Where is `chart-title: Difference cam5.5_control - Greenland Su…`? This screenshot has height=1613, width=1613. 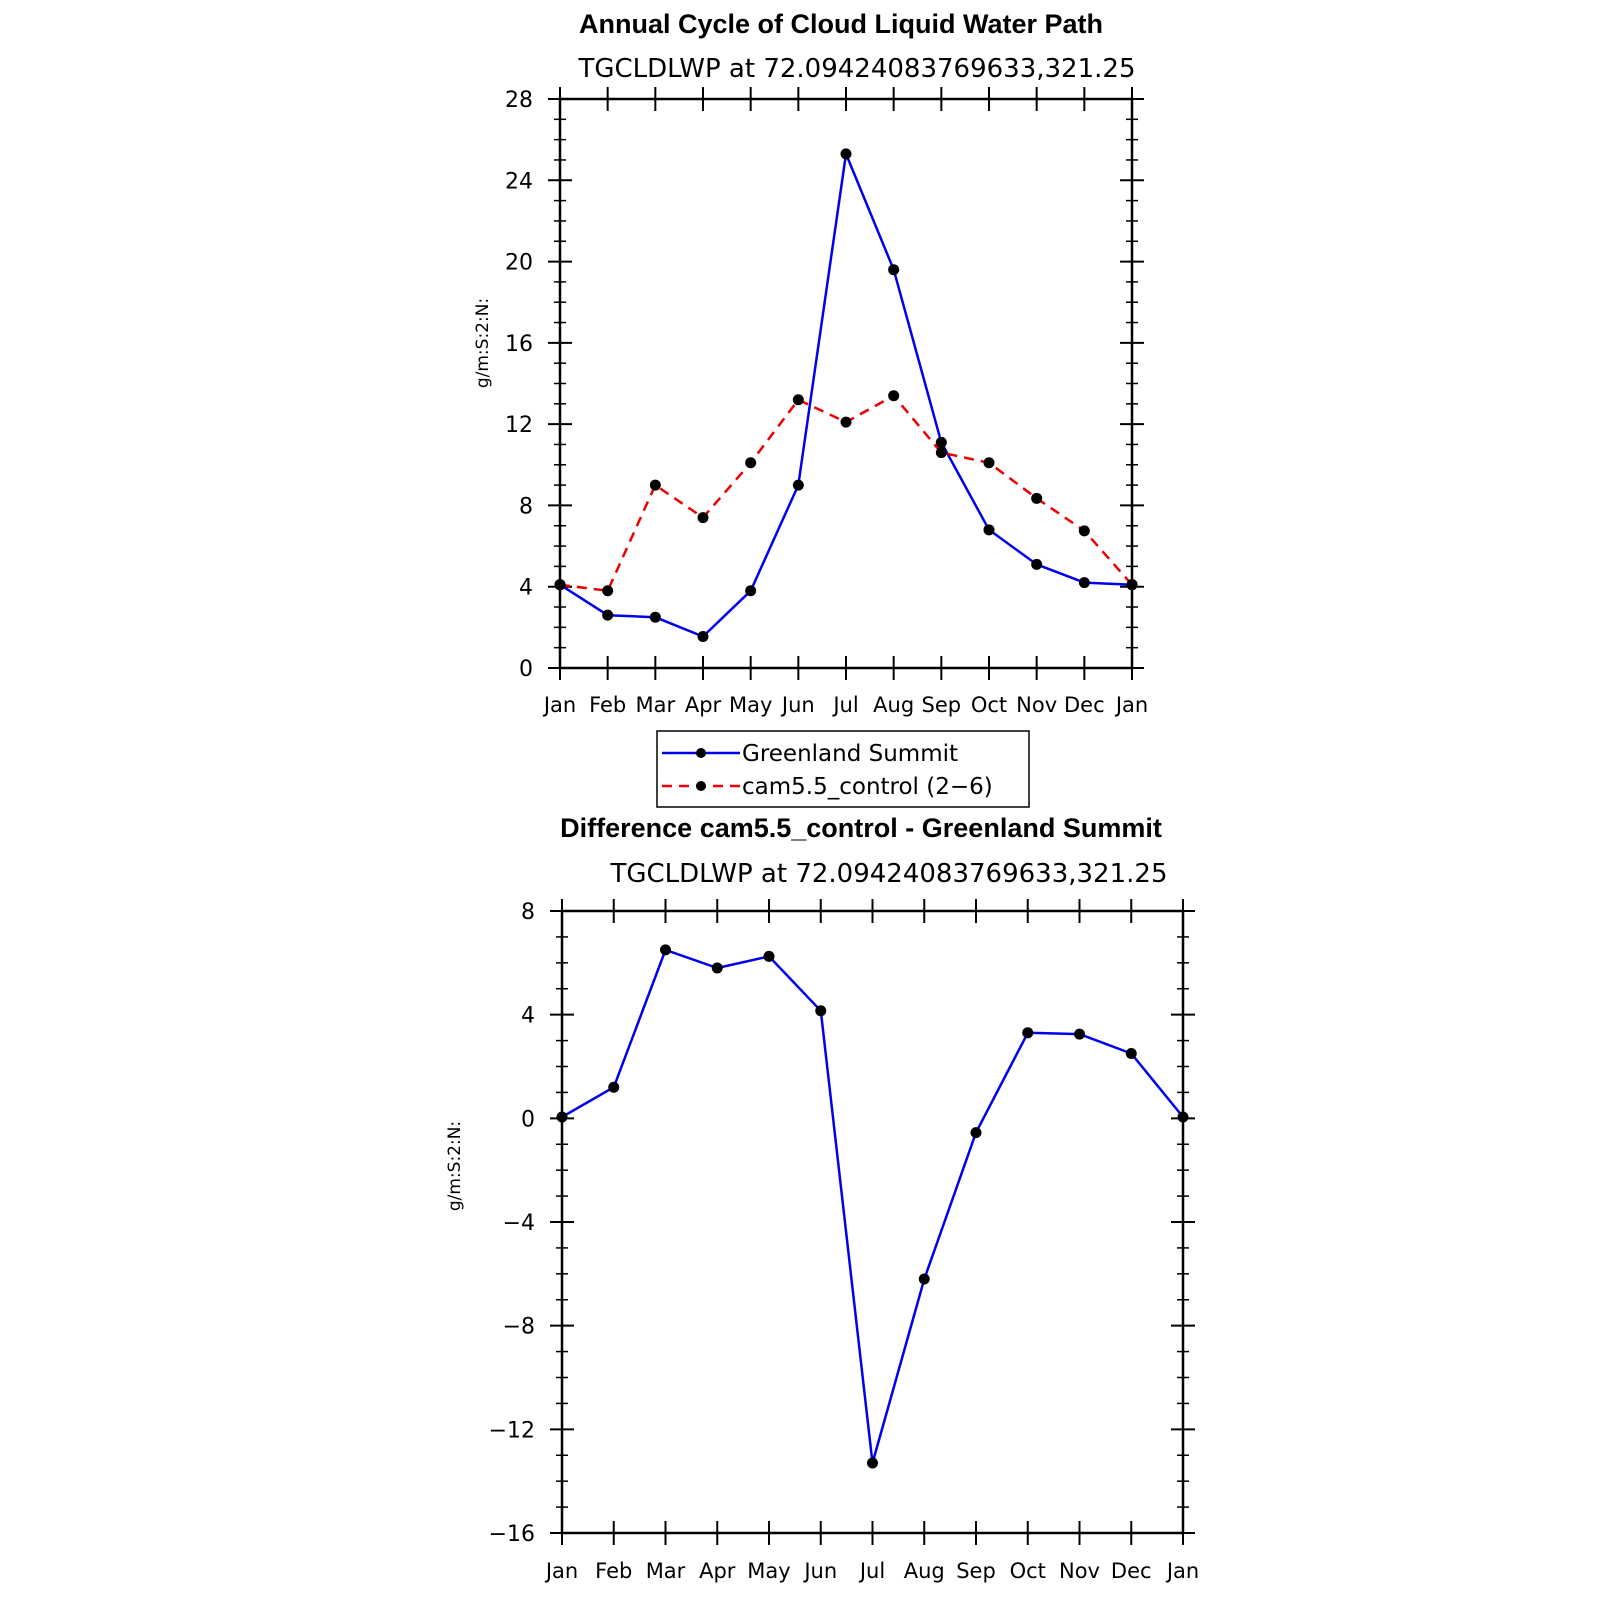
chart-title: Difference cam5.5_control - Greenland Su… is located at coordinates (861, 828).